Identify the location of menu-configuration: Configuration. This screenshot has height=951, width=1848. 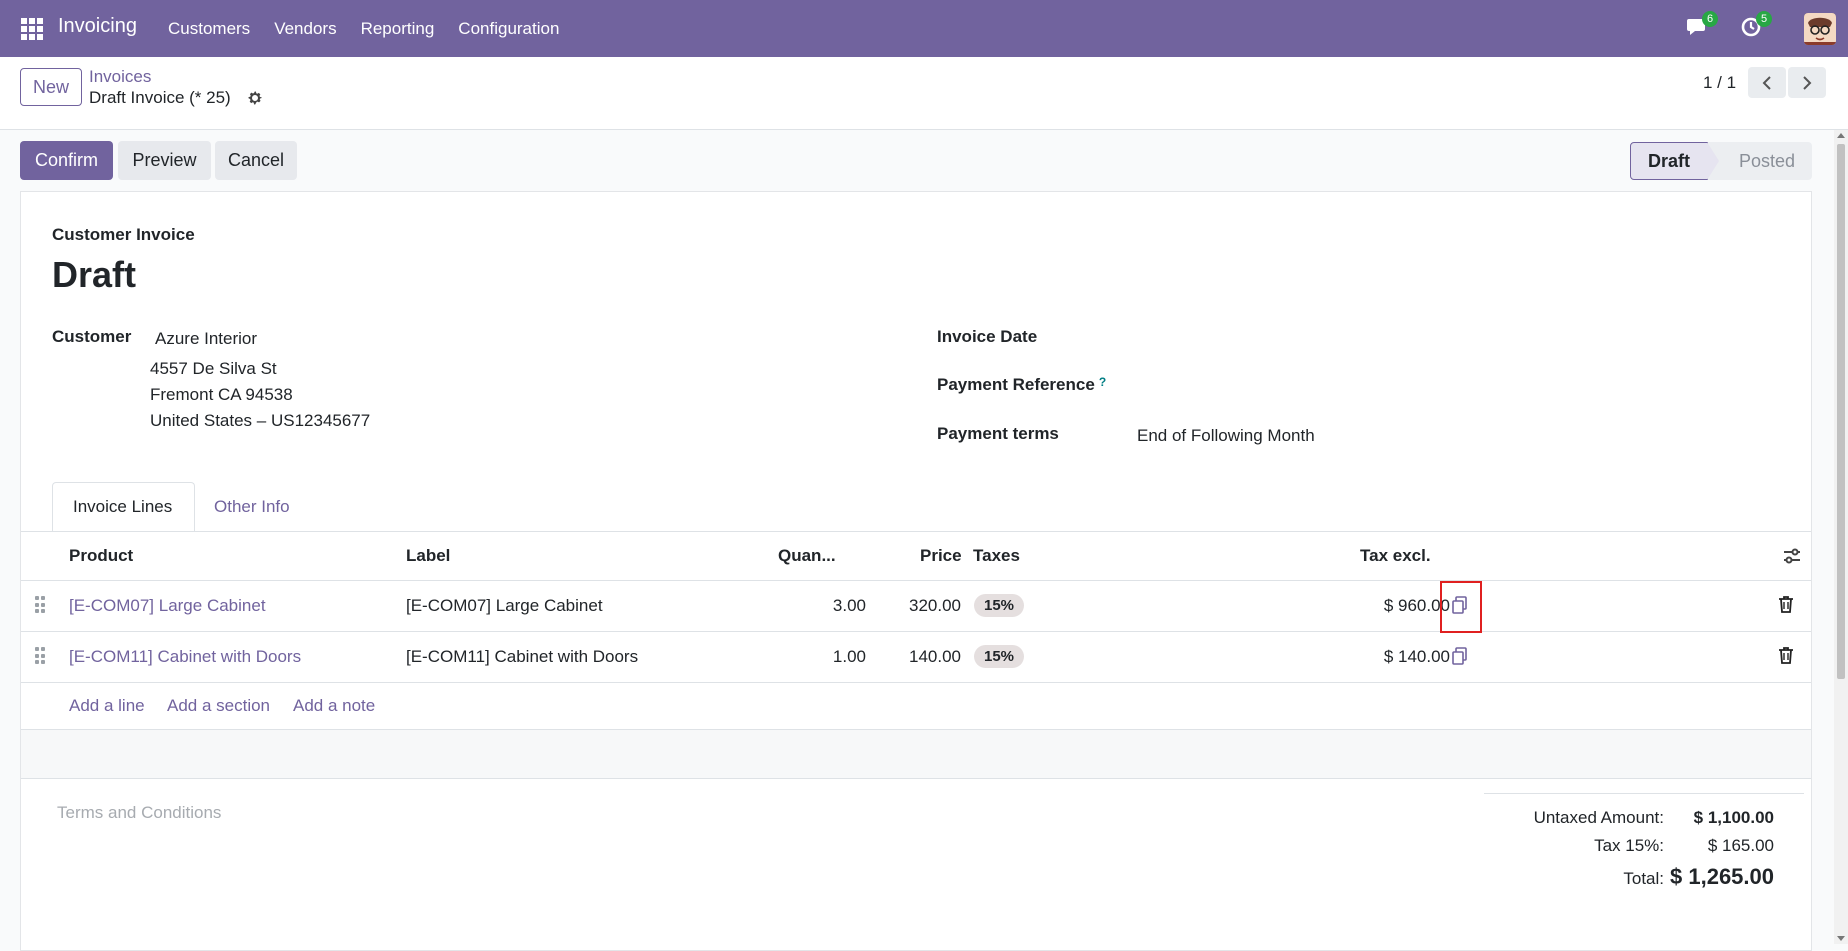
(509, 28).